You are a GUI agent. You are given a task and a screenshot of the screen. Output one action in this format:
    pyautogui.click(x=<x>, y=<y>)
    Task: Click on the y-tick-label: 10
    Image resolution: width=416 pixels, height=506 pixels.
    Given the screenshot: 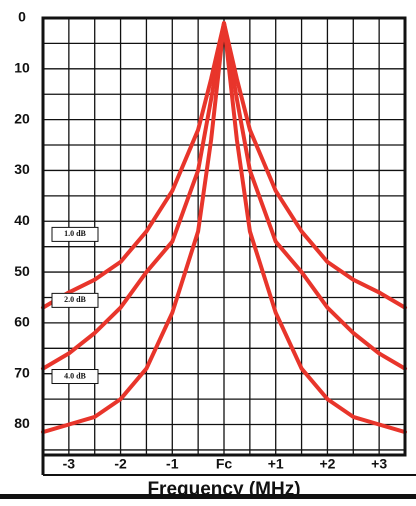 What is the action you would take?
    pyautogui.click(x=22, y=68)
    